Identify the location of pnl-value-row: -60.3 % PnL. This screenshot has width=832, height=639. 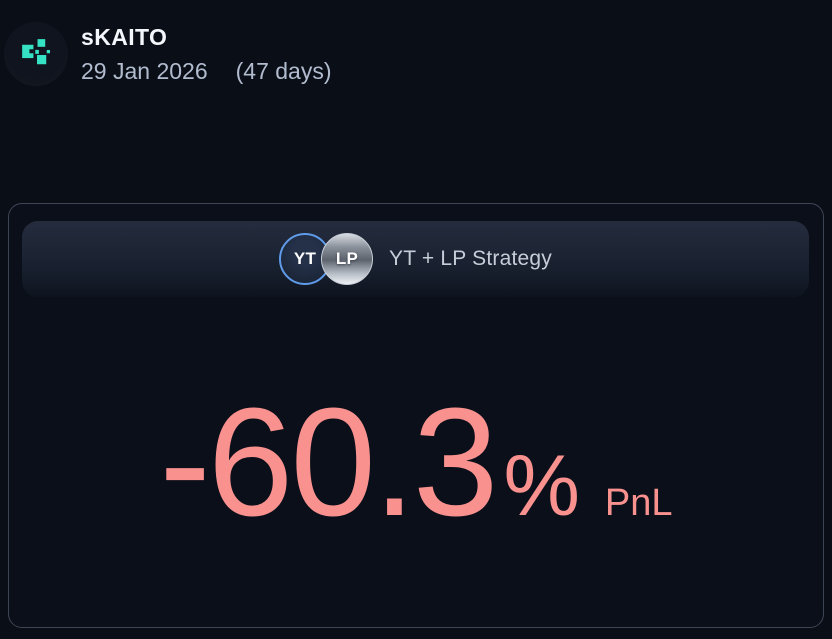
(415, 462).